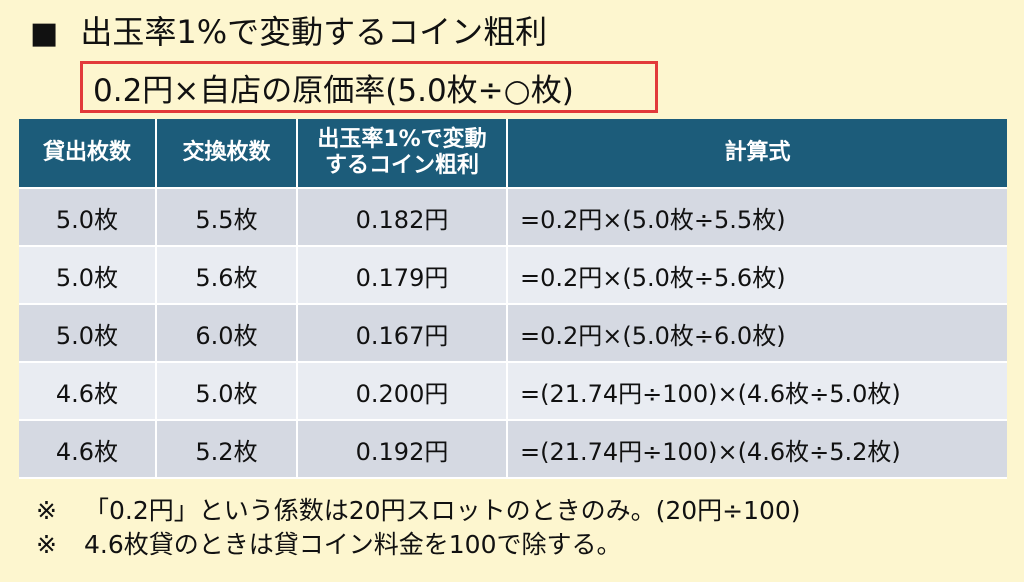  I want to click on cell-formula: =0.2円×(5.0枚÷6.0枚), so click(756, 333).